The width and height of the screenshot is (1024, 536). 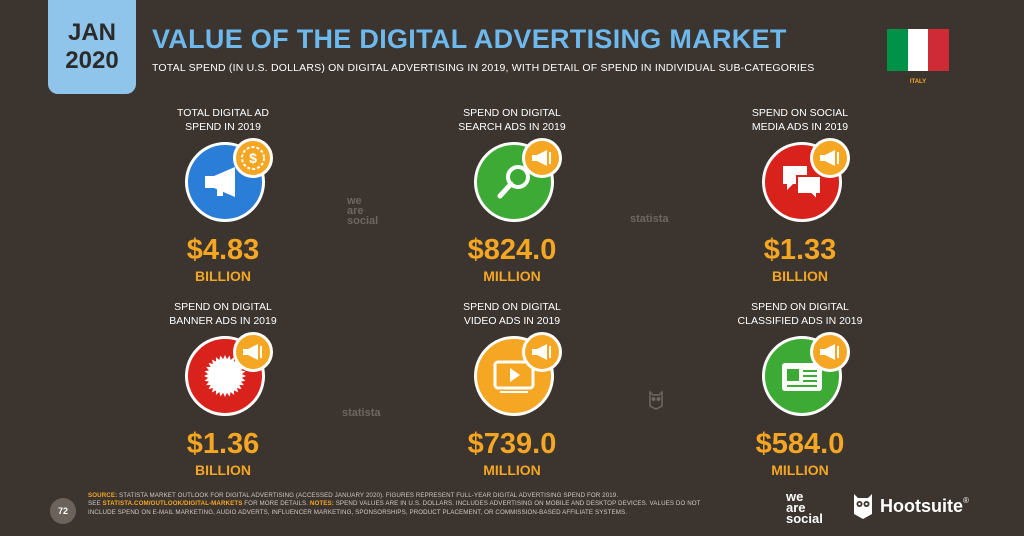 I want to click on page-number: 72, so click(x=63, y=511).